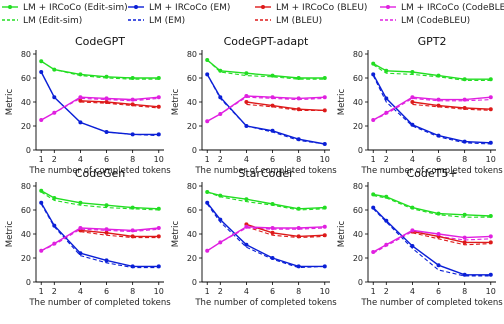 The image size is (504, 324). What do you see at coordinates (464, 291) in the screenshot?
I see `x-tick-label: 8` at bounding box center [464, 291].